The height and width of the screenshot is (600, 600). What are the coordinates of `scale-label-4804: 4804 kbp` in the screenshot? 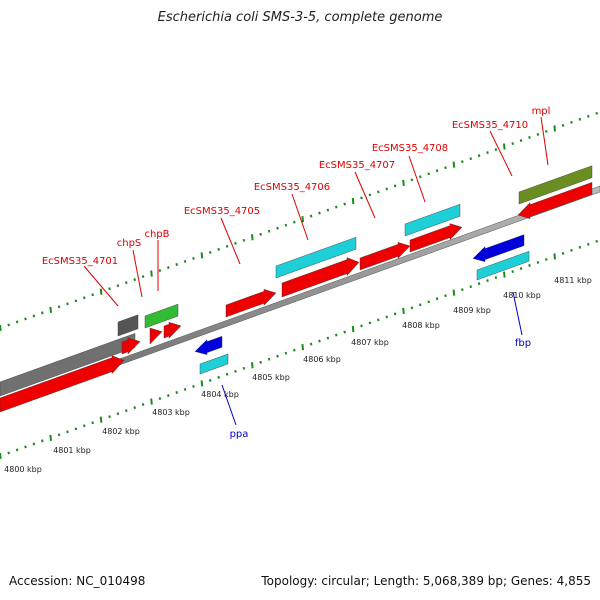 It's located at (220, 394).